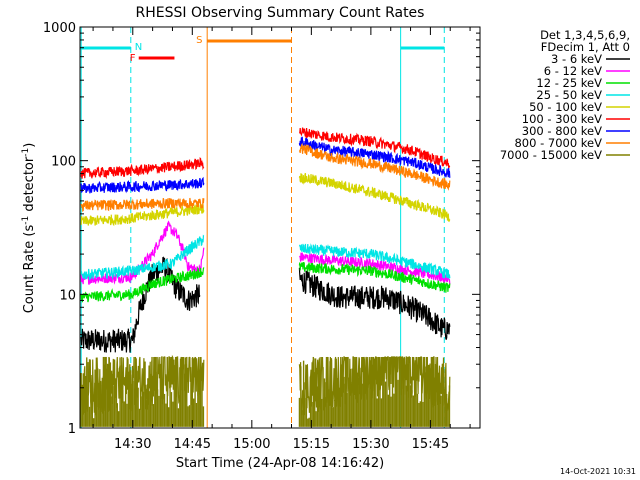 The height and width of the screenshot is (480, 640). I want to click on y-tick-label: 1, so click(72, 429).